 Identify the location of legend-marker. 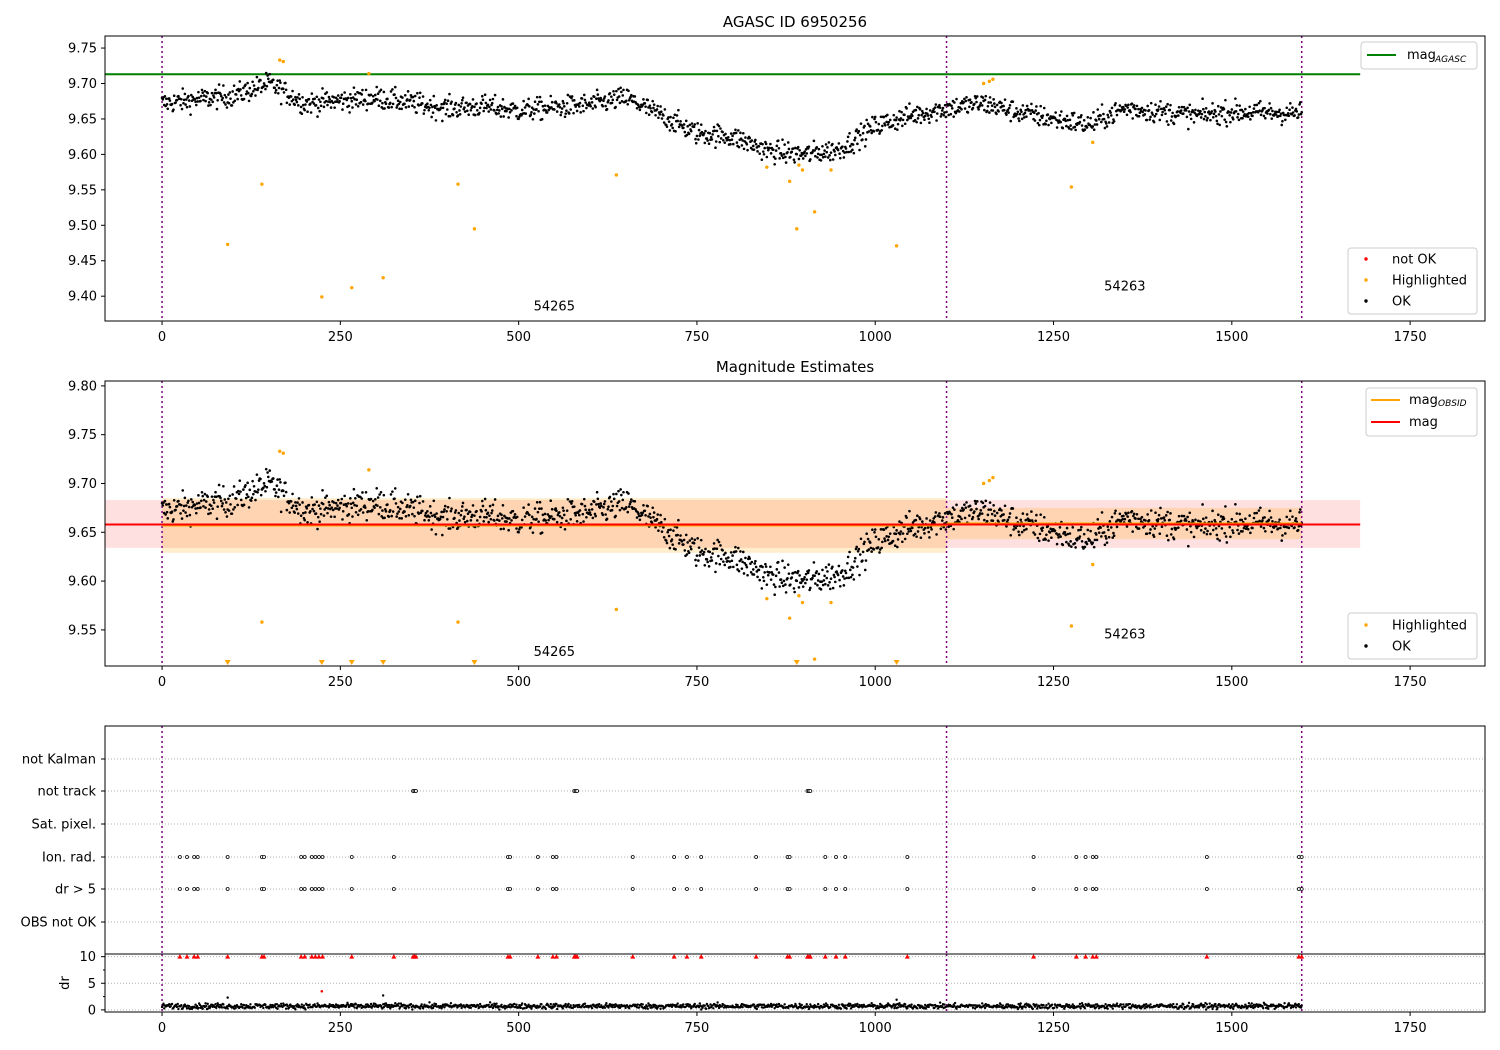
(1366, 625).